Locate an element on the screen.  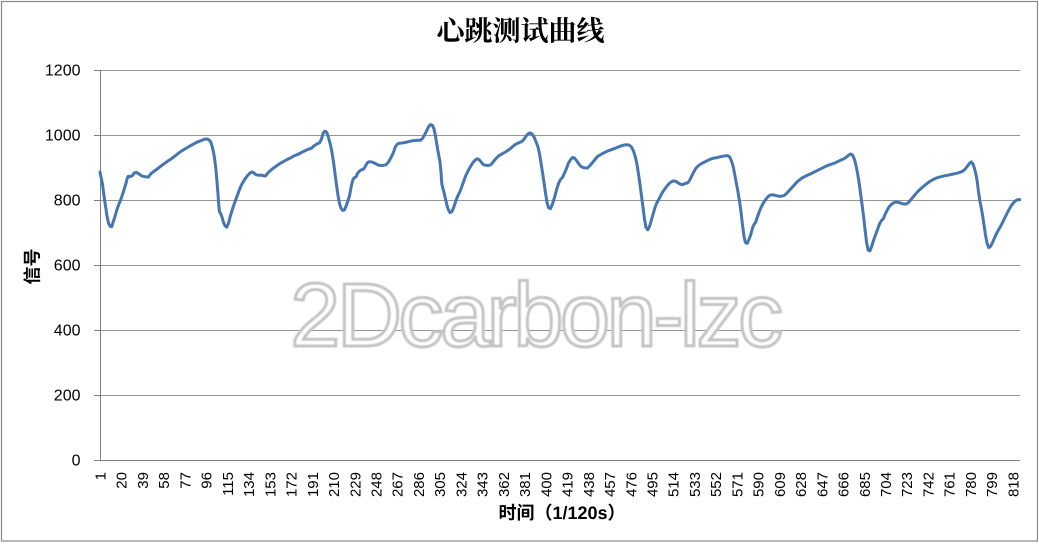
svg-text: 1 is located at coordinates (101, 476).